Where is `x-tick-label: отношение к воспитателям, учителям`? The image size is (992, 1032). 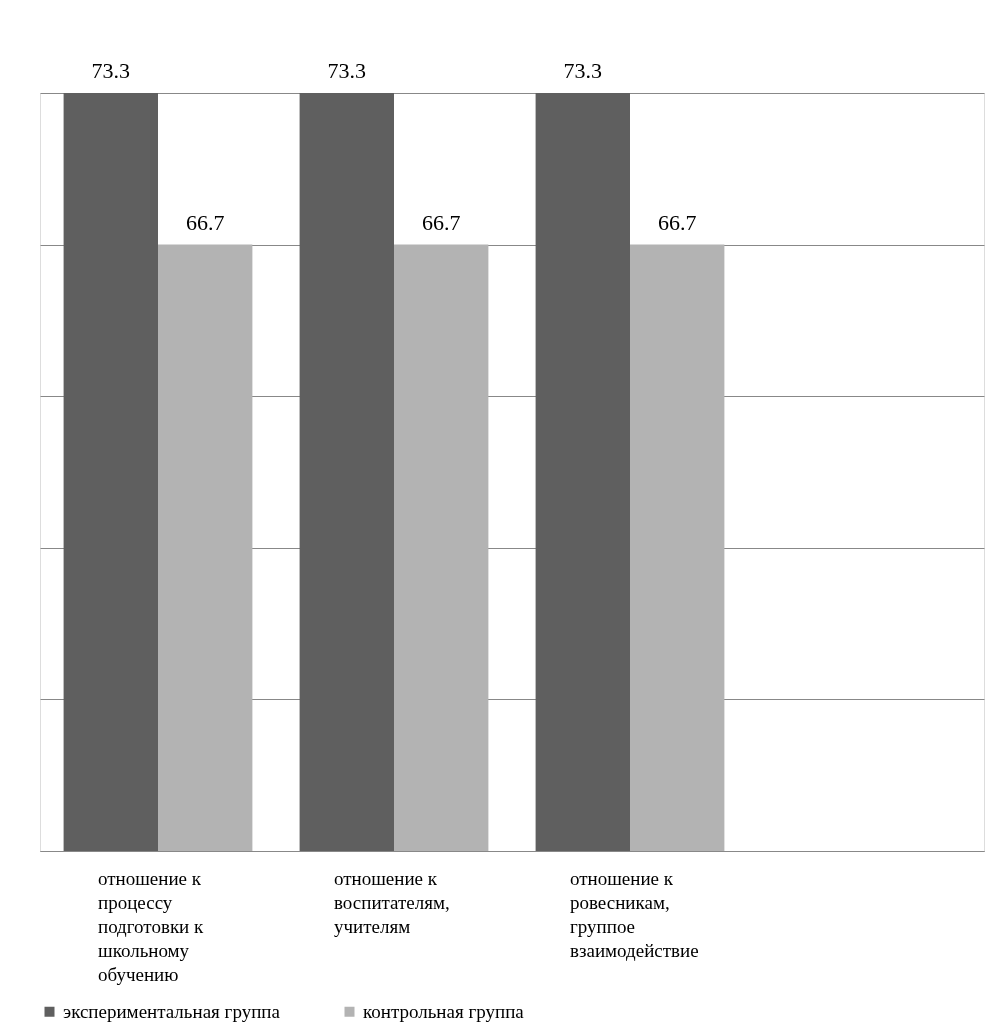 x-tick-label: отношение к воспитателям, учителям is located at coordinates (392, 902).